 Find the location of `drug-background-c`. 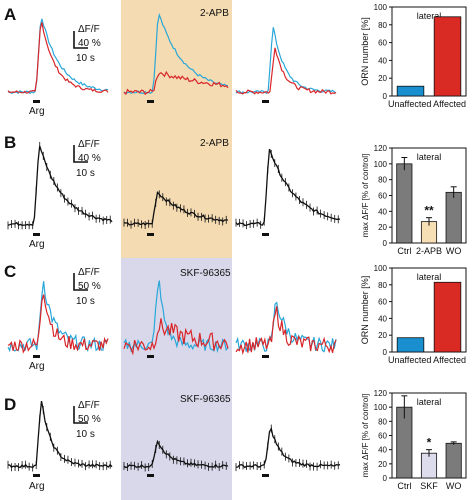

drug-background-c is located at coordinates (176, 315).